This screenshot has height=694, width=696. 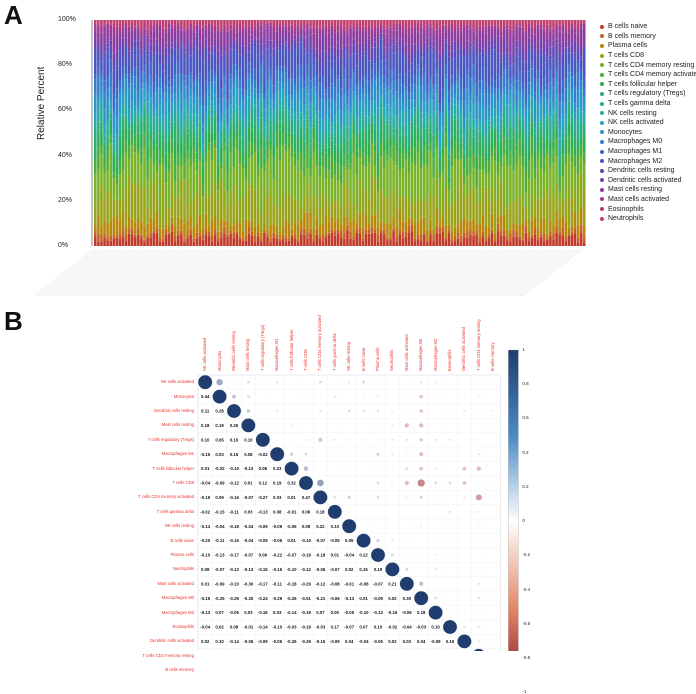 What do you see at coordinates (292, 641) in the screenshot?
I see `correlation-value: -0.26` at bounding box center [292, 641].